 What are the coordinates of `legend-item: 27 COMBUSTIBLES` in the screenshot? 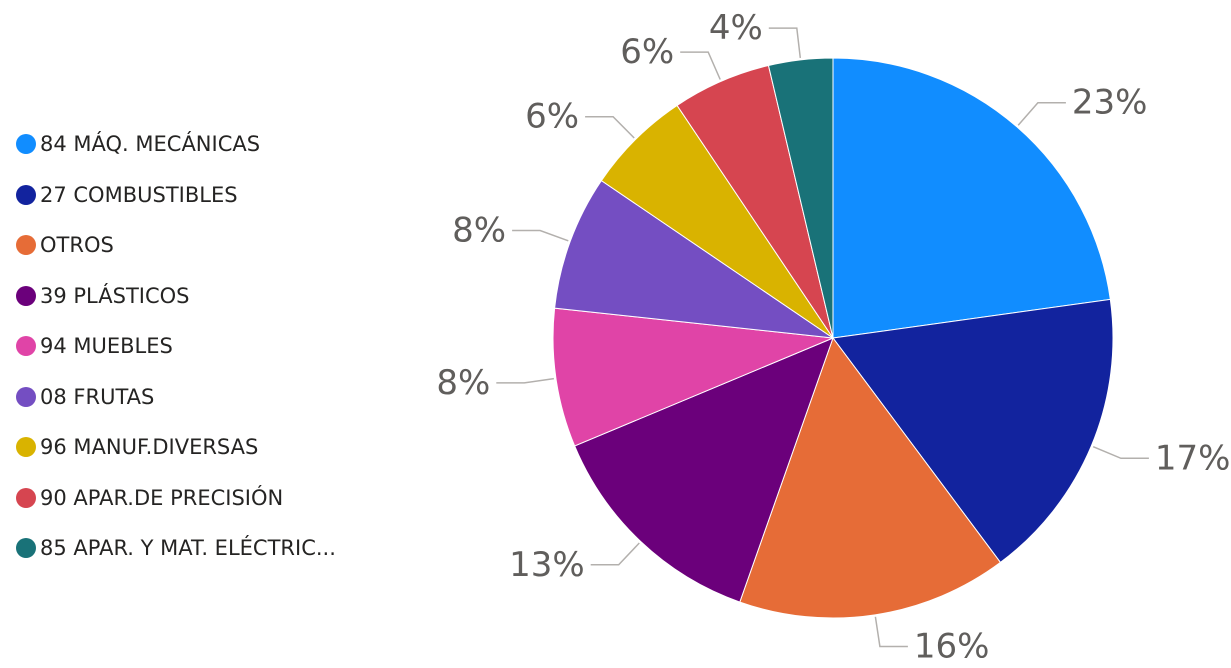 It's located at (176, 195).